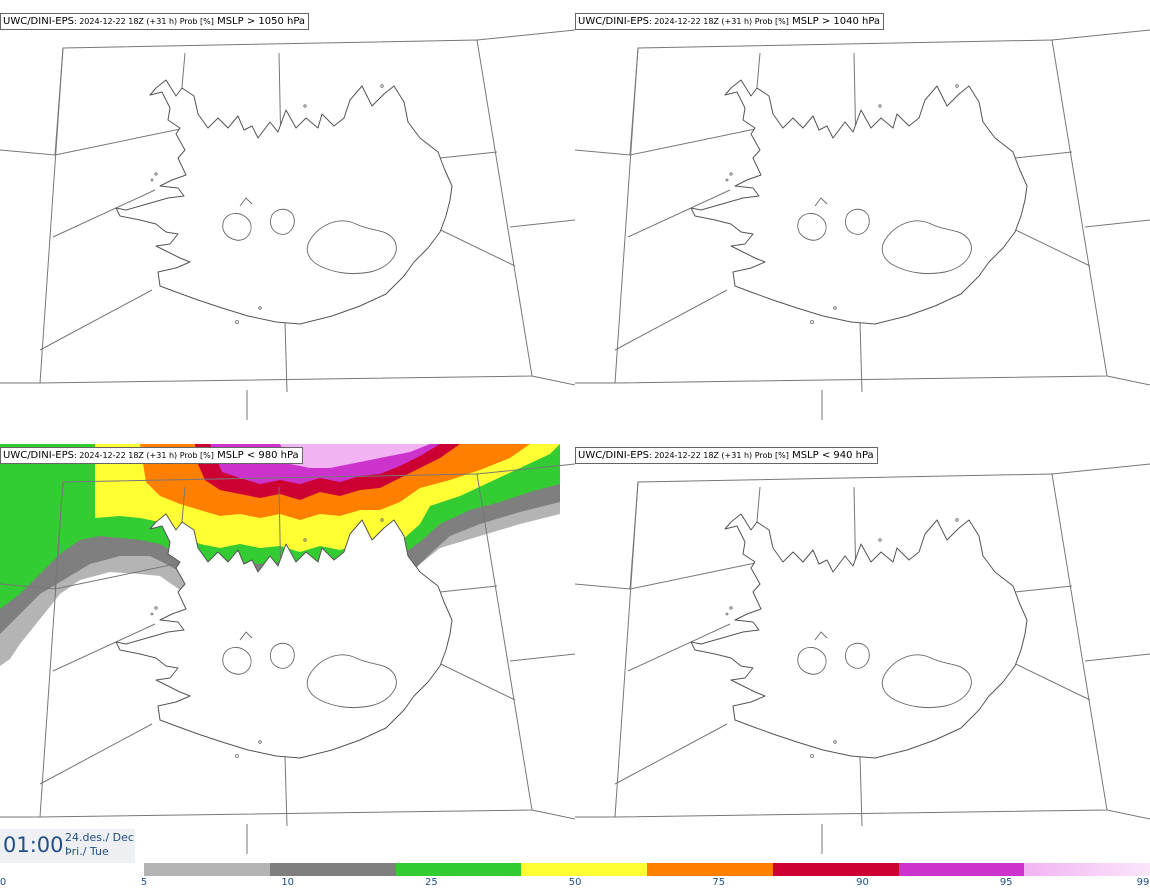  Describe the element at coordinates (719, 882) in the screenshot. I see `colorbar-tick-label: 75` at that location.